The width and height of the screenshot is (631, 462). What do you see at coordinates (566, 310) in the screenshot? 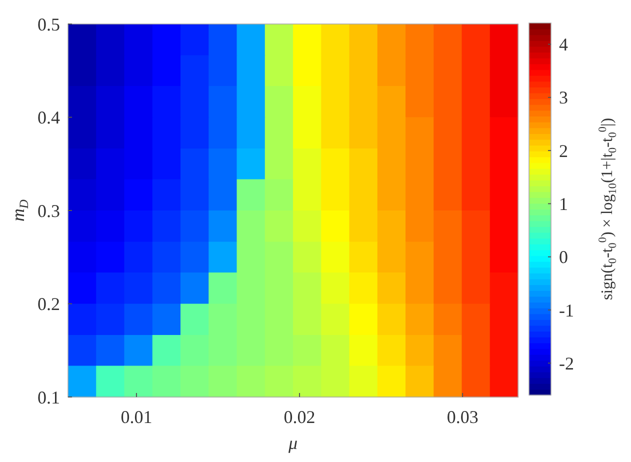
I see `color-bar-label: -1` at bounding box center [566, 310].